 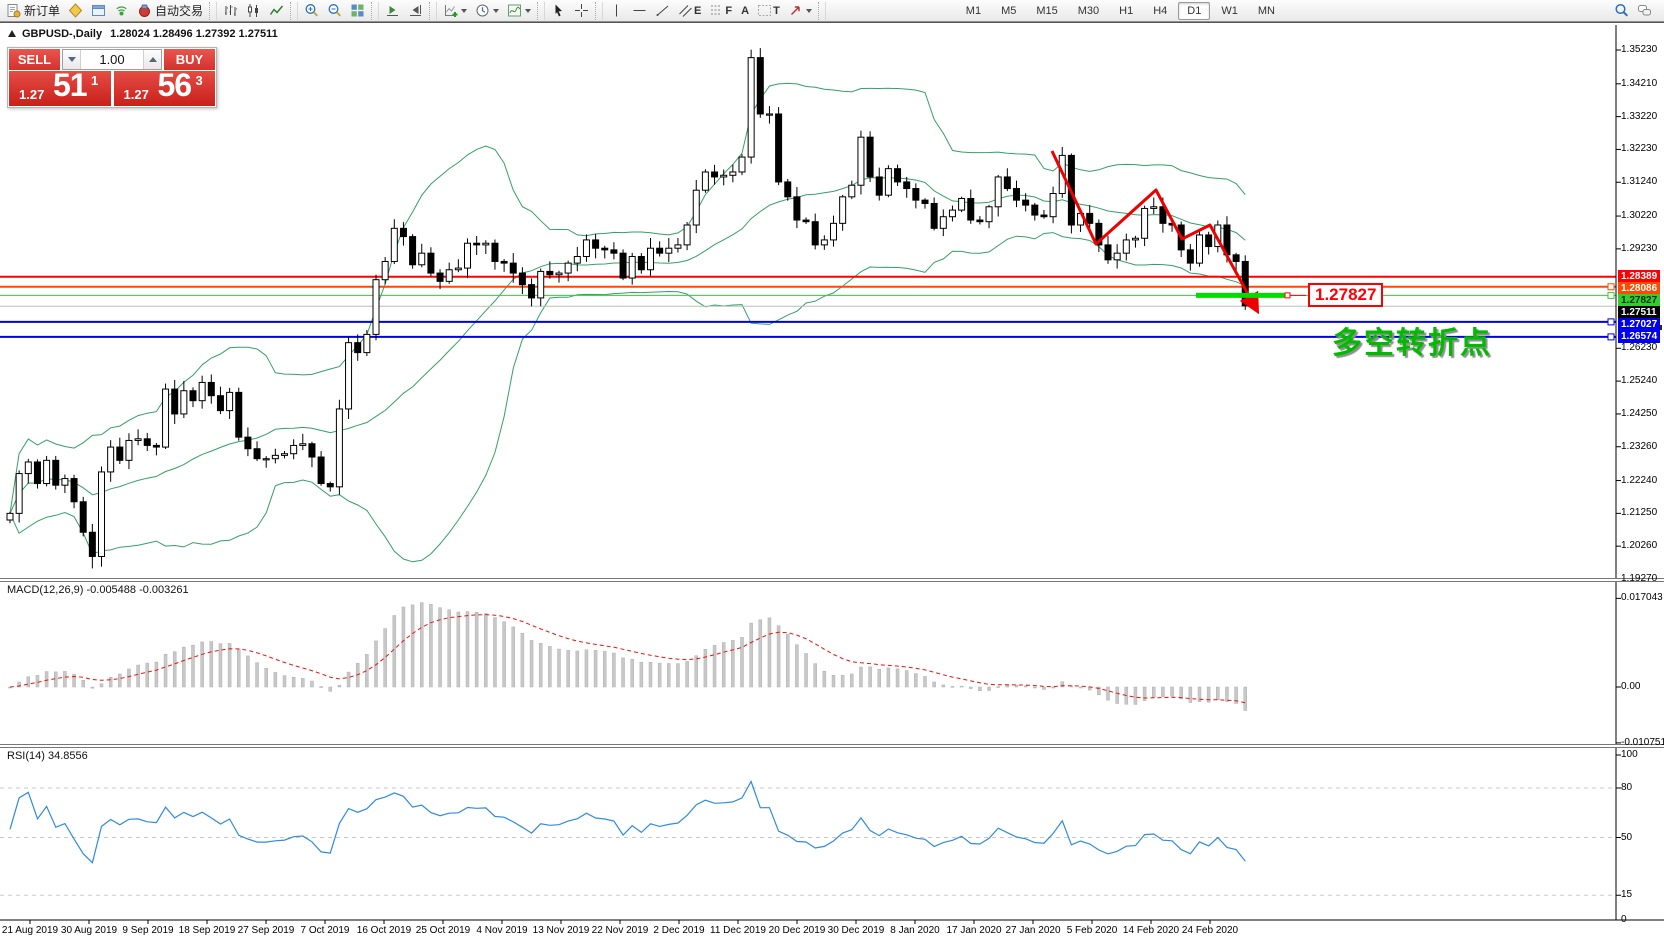 I want to click on macd-tick-label: 0.017043, so click(x=1642, y=598).